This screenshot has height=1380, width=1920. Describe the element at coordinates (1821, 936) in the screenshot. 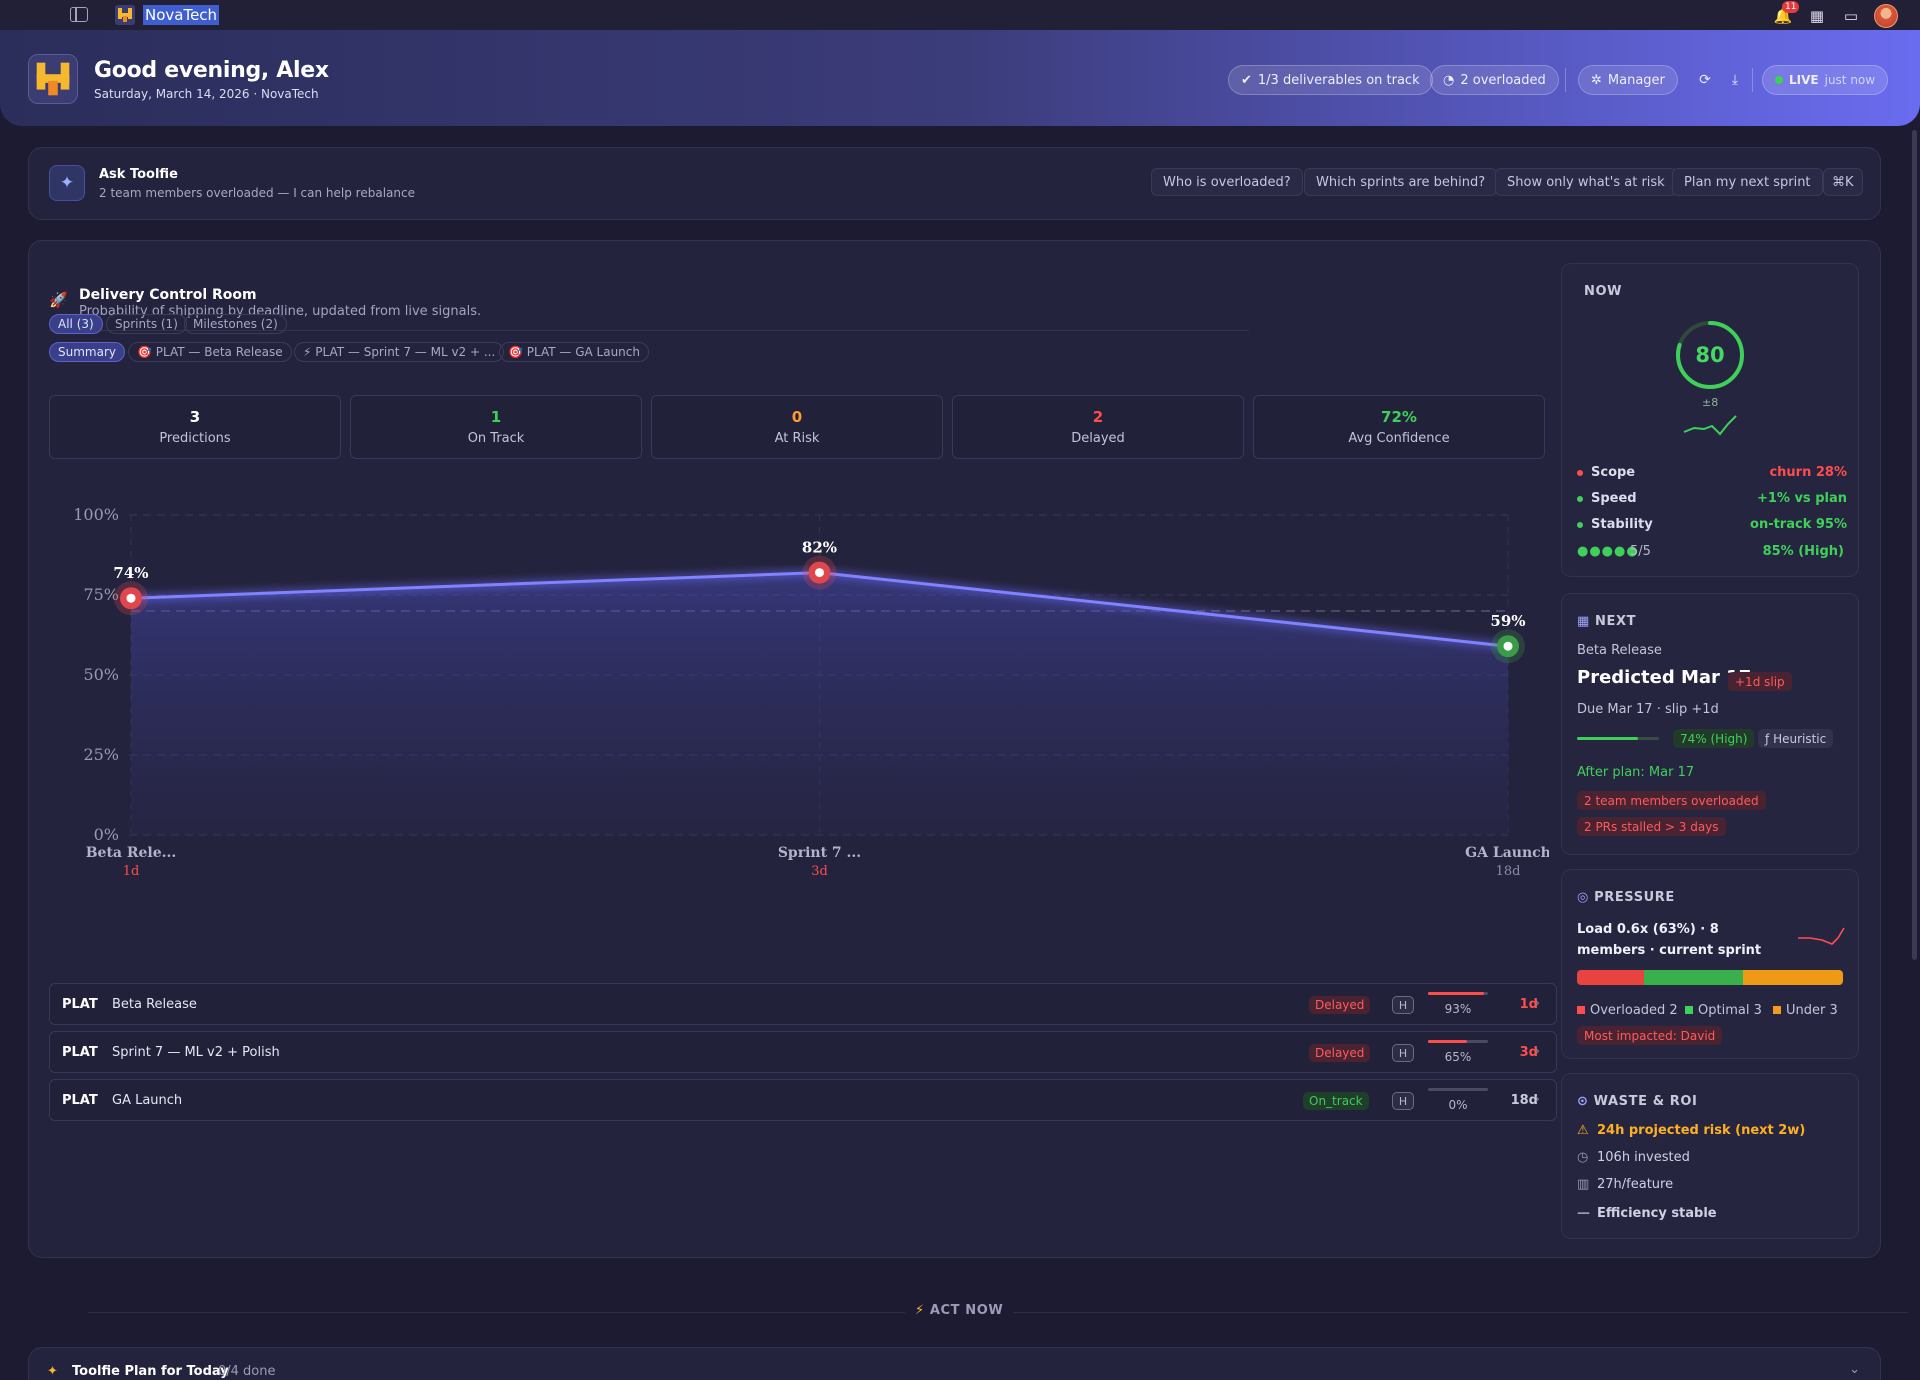

I see `pressure-sparkline-icon` at that location.